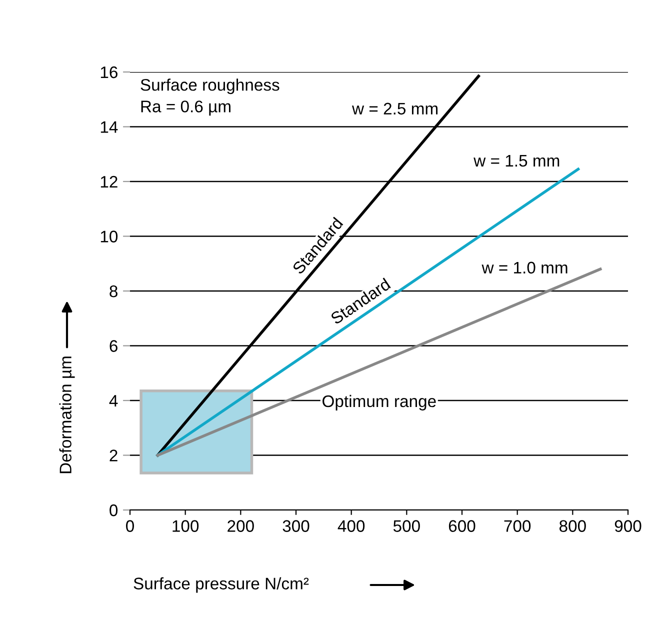 The image size is (666, 633). Describe the element at coordinates (109, 72) in the screenshot. I see `y-tick-label: 16` at that location.